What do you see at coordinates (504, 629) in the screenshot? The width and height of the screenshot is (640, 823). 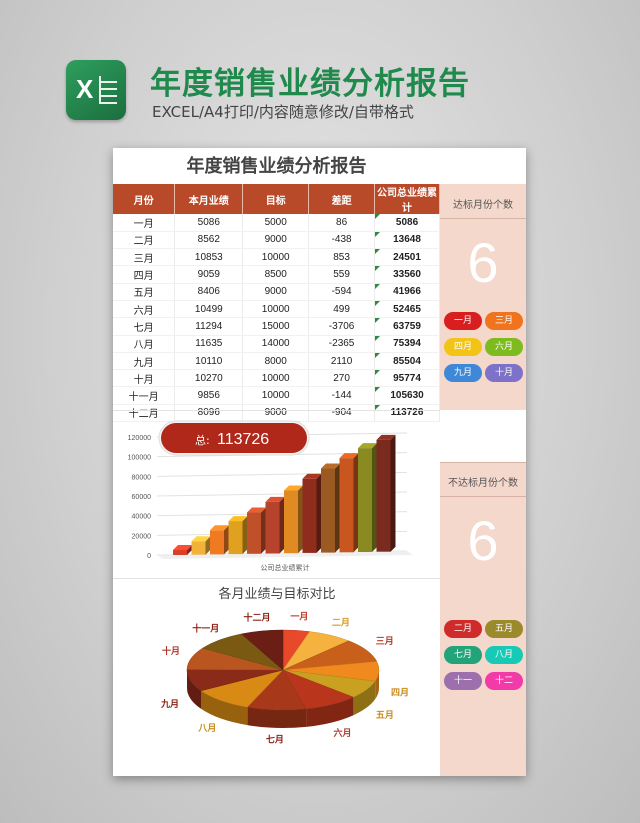 I see `month-pill: 五月` at bounding box center [504, 629].